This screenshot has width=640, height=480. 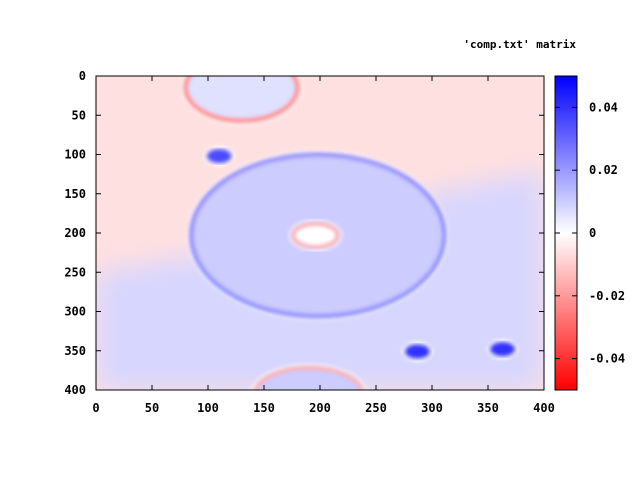 I want to click on feature-ellipse-3-fill, so click(x=308, y=379).